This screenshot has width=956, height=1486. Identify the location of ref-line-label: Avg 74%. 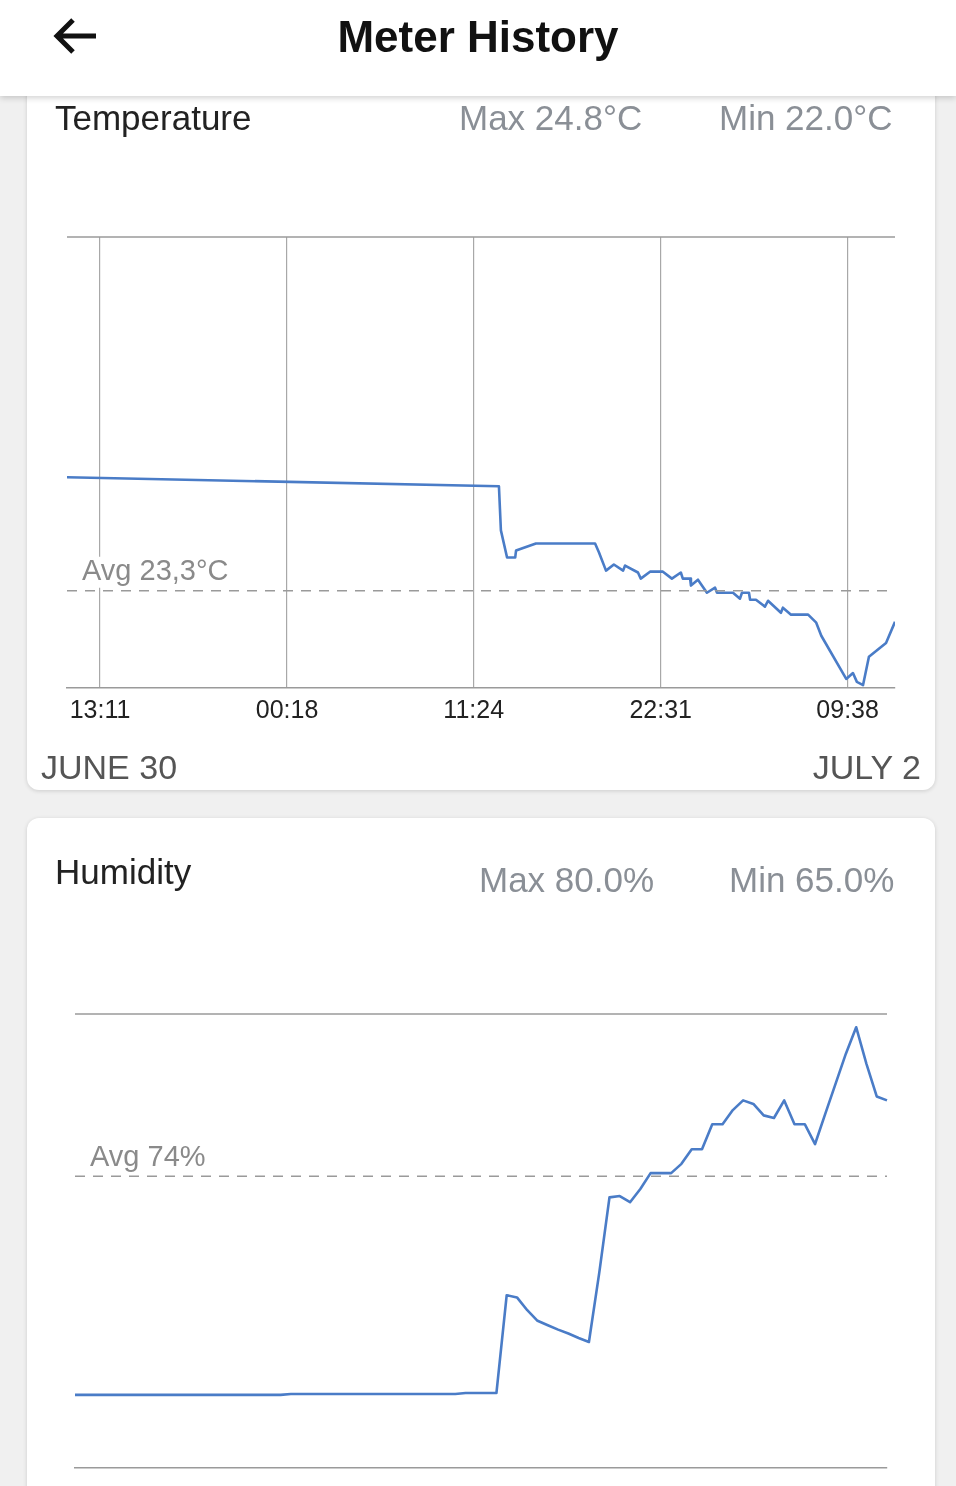
(148, 1155).